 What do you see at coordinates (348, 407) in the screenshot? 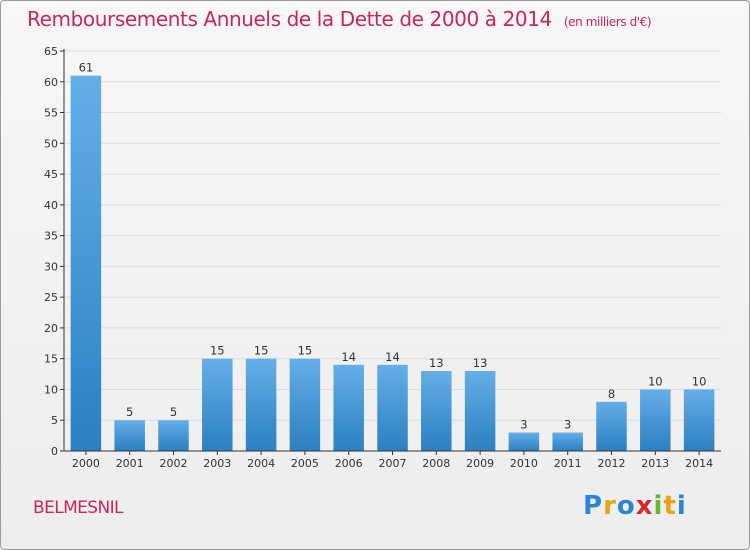
I see `bar-2006` at bounding box center [348, 407].